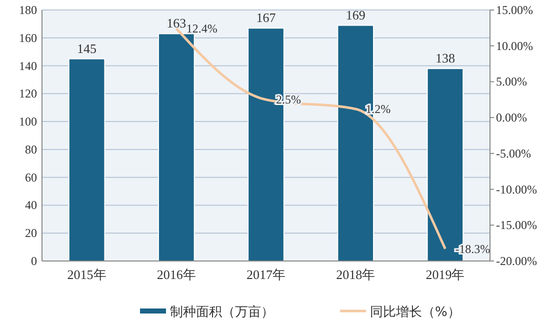 The width and height of the screenshot is (558, 331). I want to click on y2-tick-label: -20.00%, so click(516, 261).